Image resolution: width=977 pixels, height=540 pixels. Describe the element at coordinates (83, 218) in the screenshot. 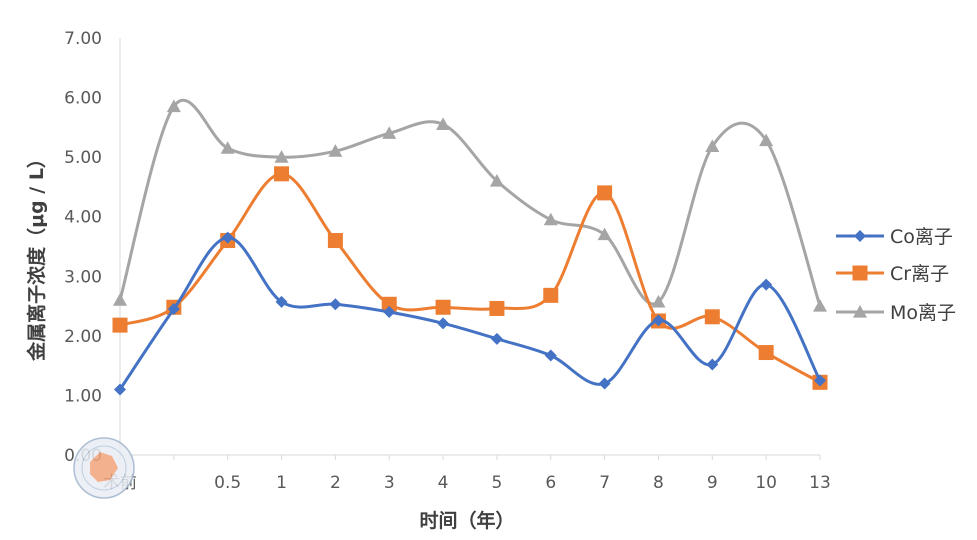

I see `y-tick-label: 4.00` at that location.